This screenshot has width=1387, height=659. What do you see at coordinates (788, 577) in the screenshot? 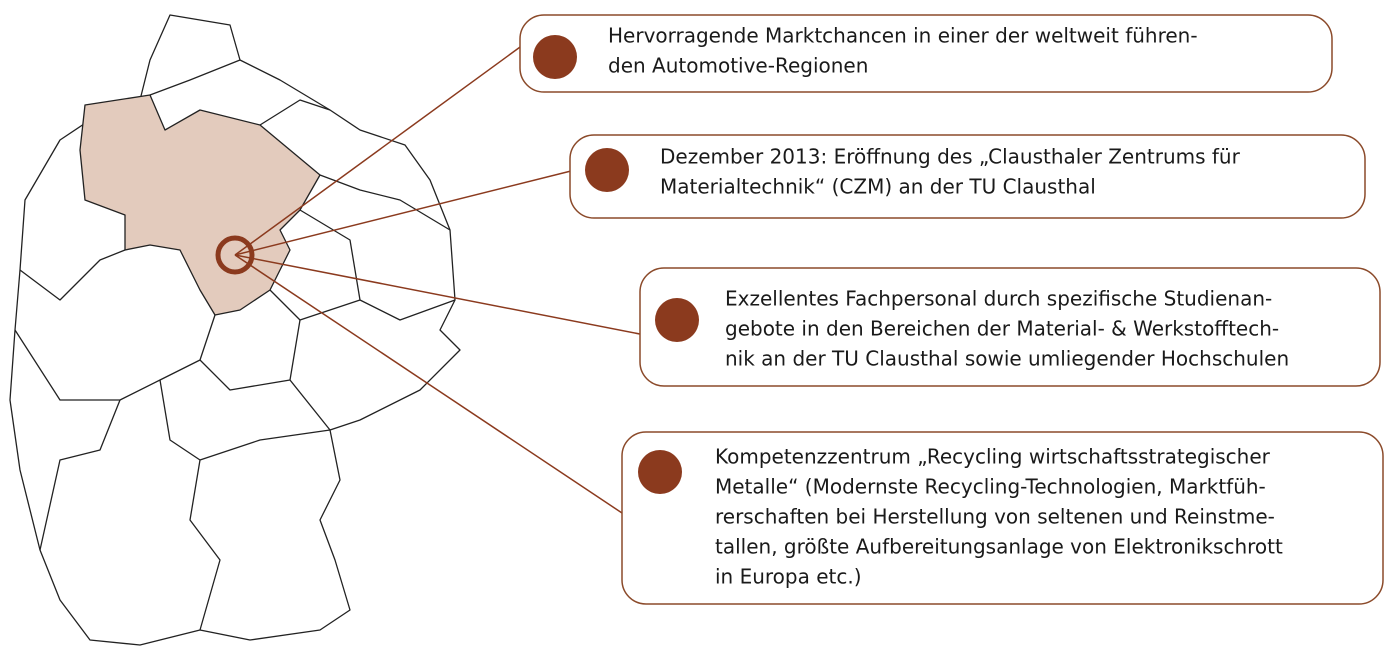
I see `info-text: in Europa etc.)` at bounding box center [788, 577].